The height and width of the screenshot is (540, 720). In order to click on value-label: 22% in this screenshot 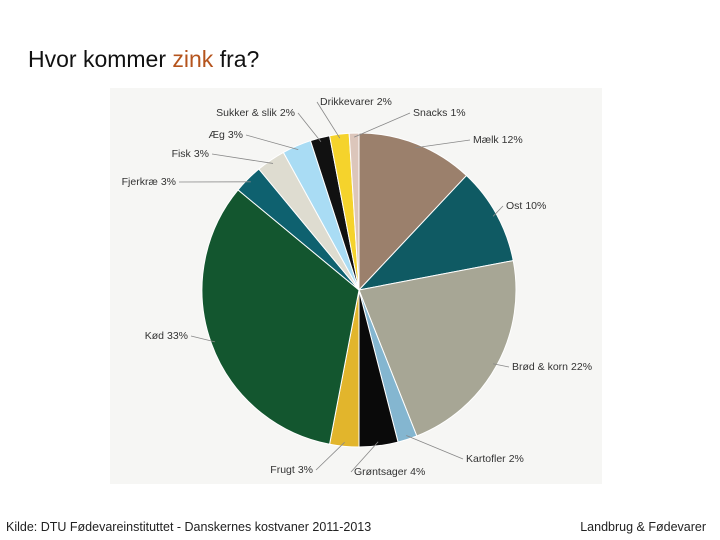, I will do `click(581, 367)`.